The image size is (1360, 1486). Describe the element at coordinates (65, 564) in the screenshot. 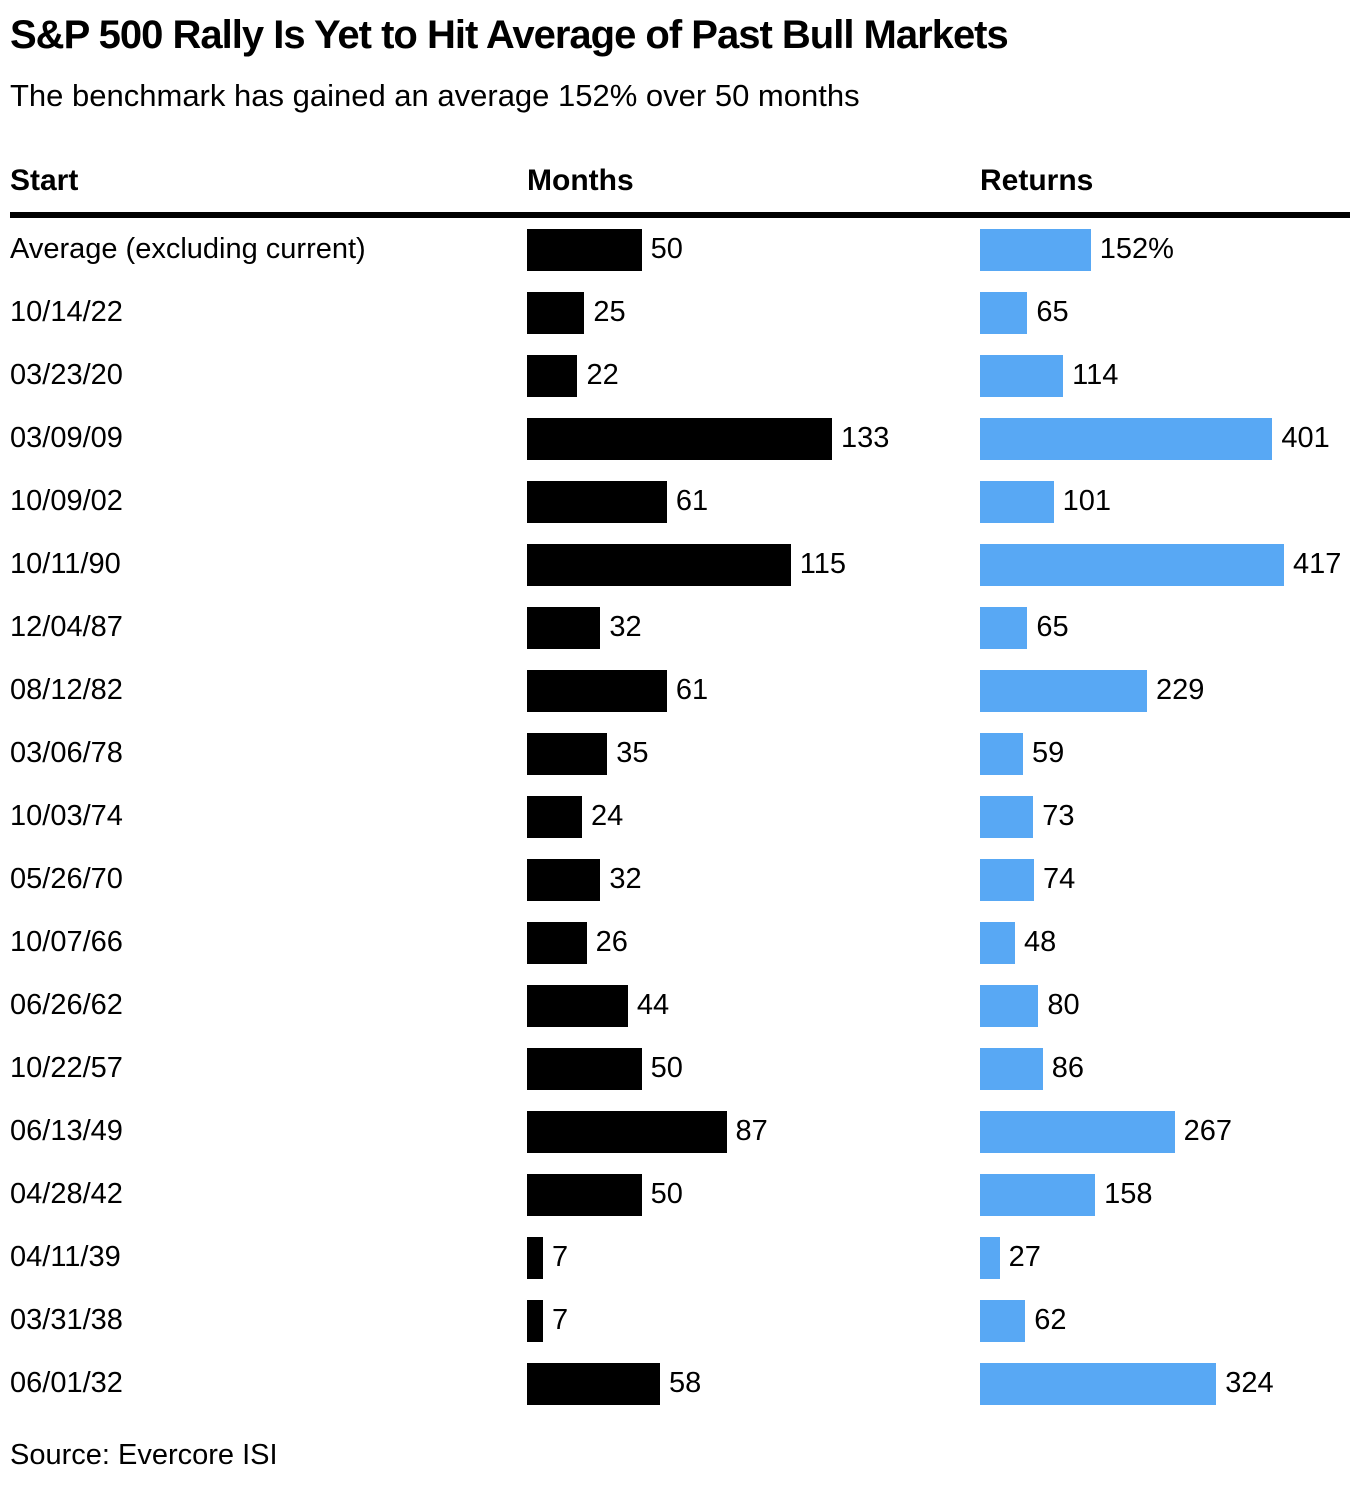

I see `start-label: 10/11/90` at that location.